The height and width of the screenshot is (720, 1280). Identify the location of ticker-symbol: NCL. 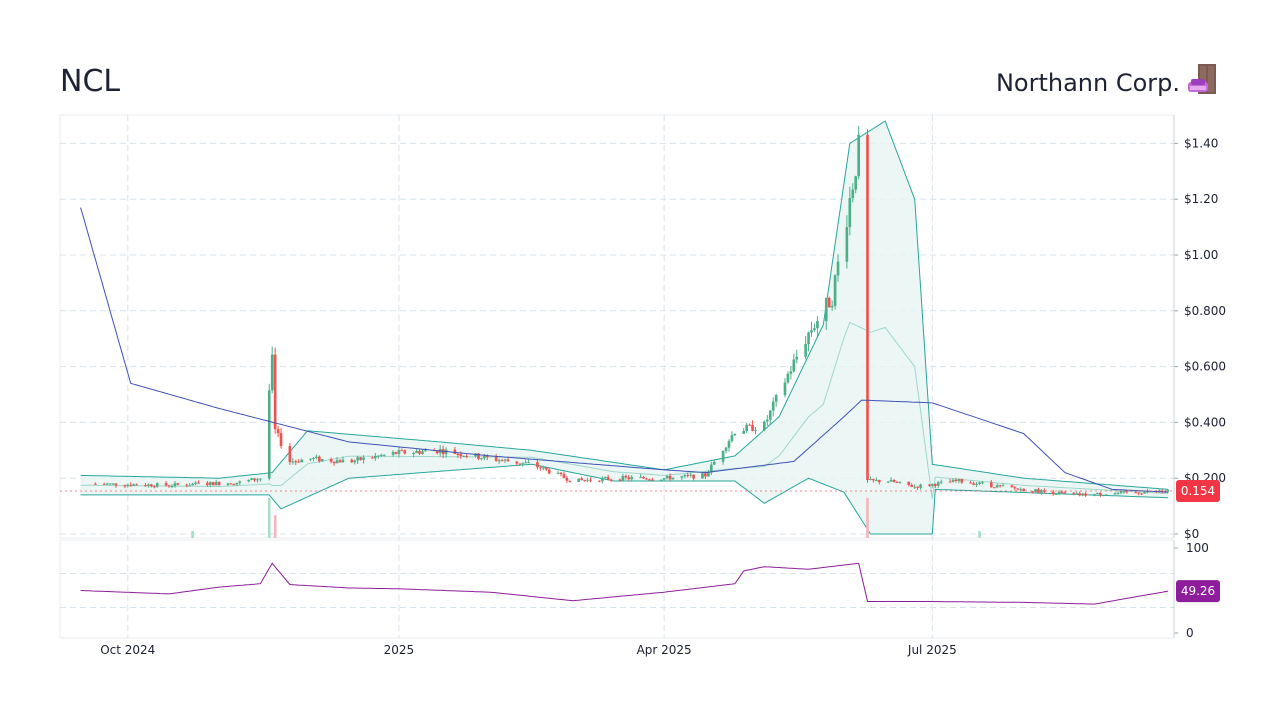
(90, 81).